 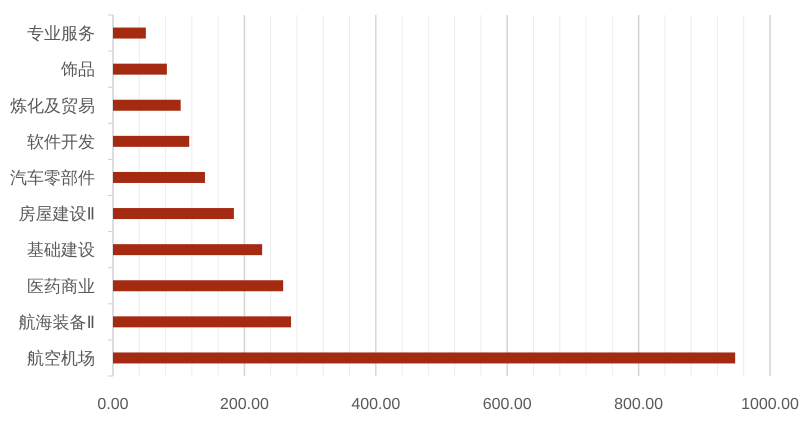 I want to click on y-tick-label: 房屋建设Ⅱ, so click(x=56, y=214).